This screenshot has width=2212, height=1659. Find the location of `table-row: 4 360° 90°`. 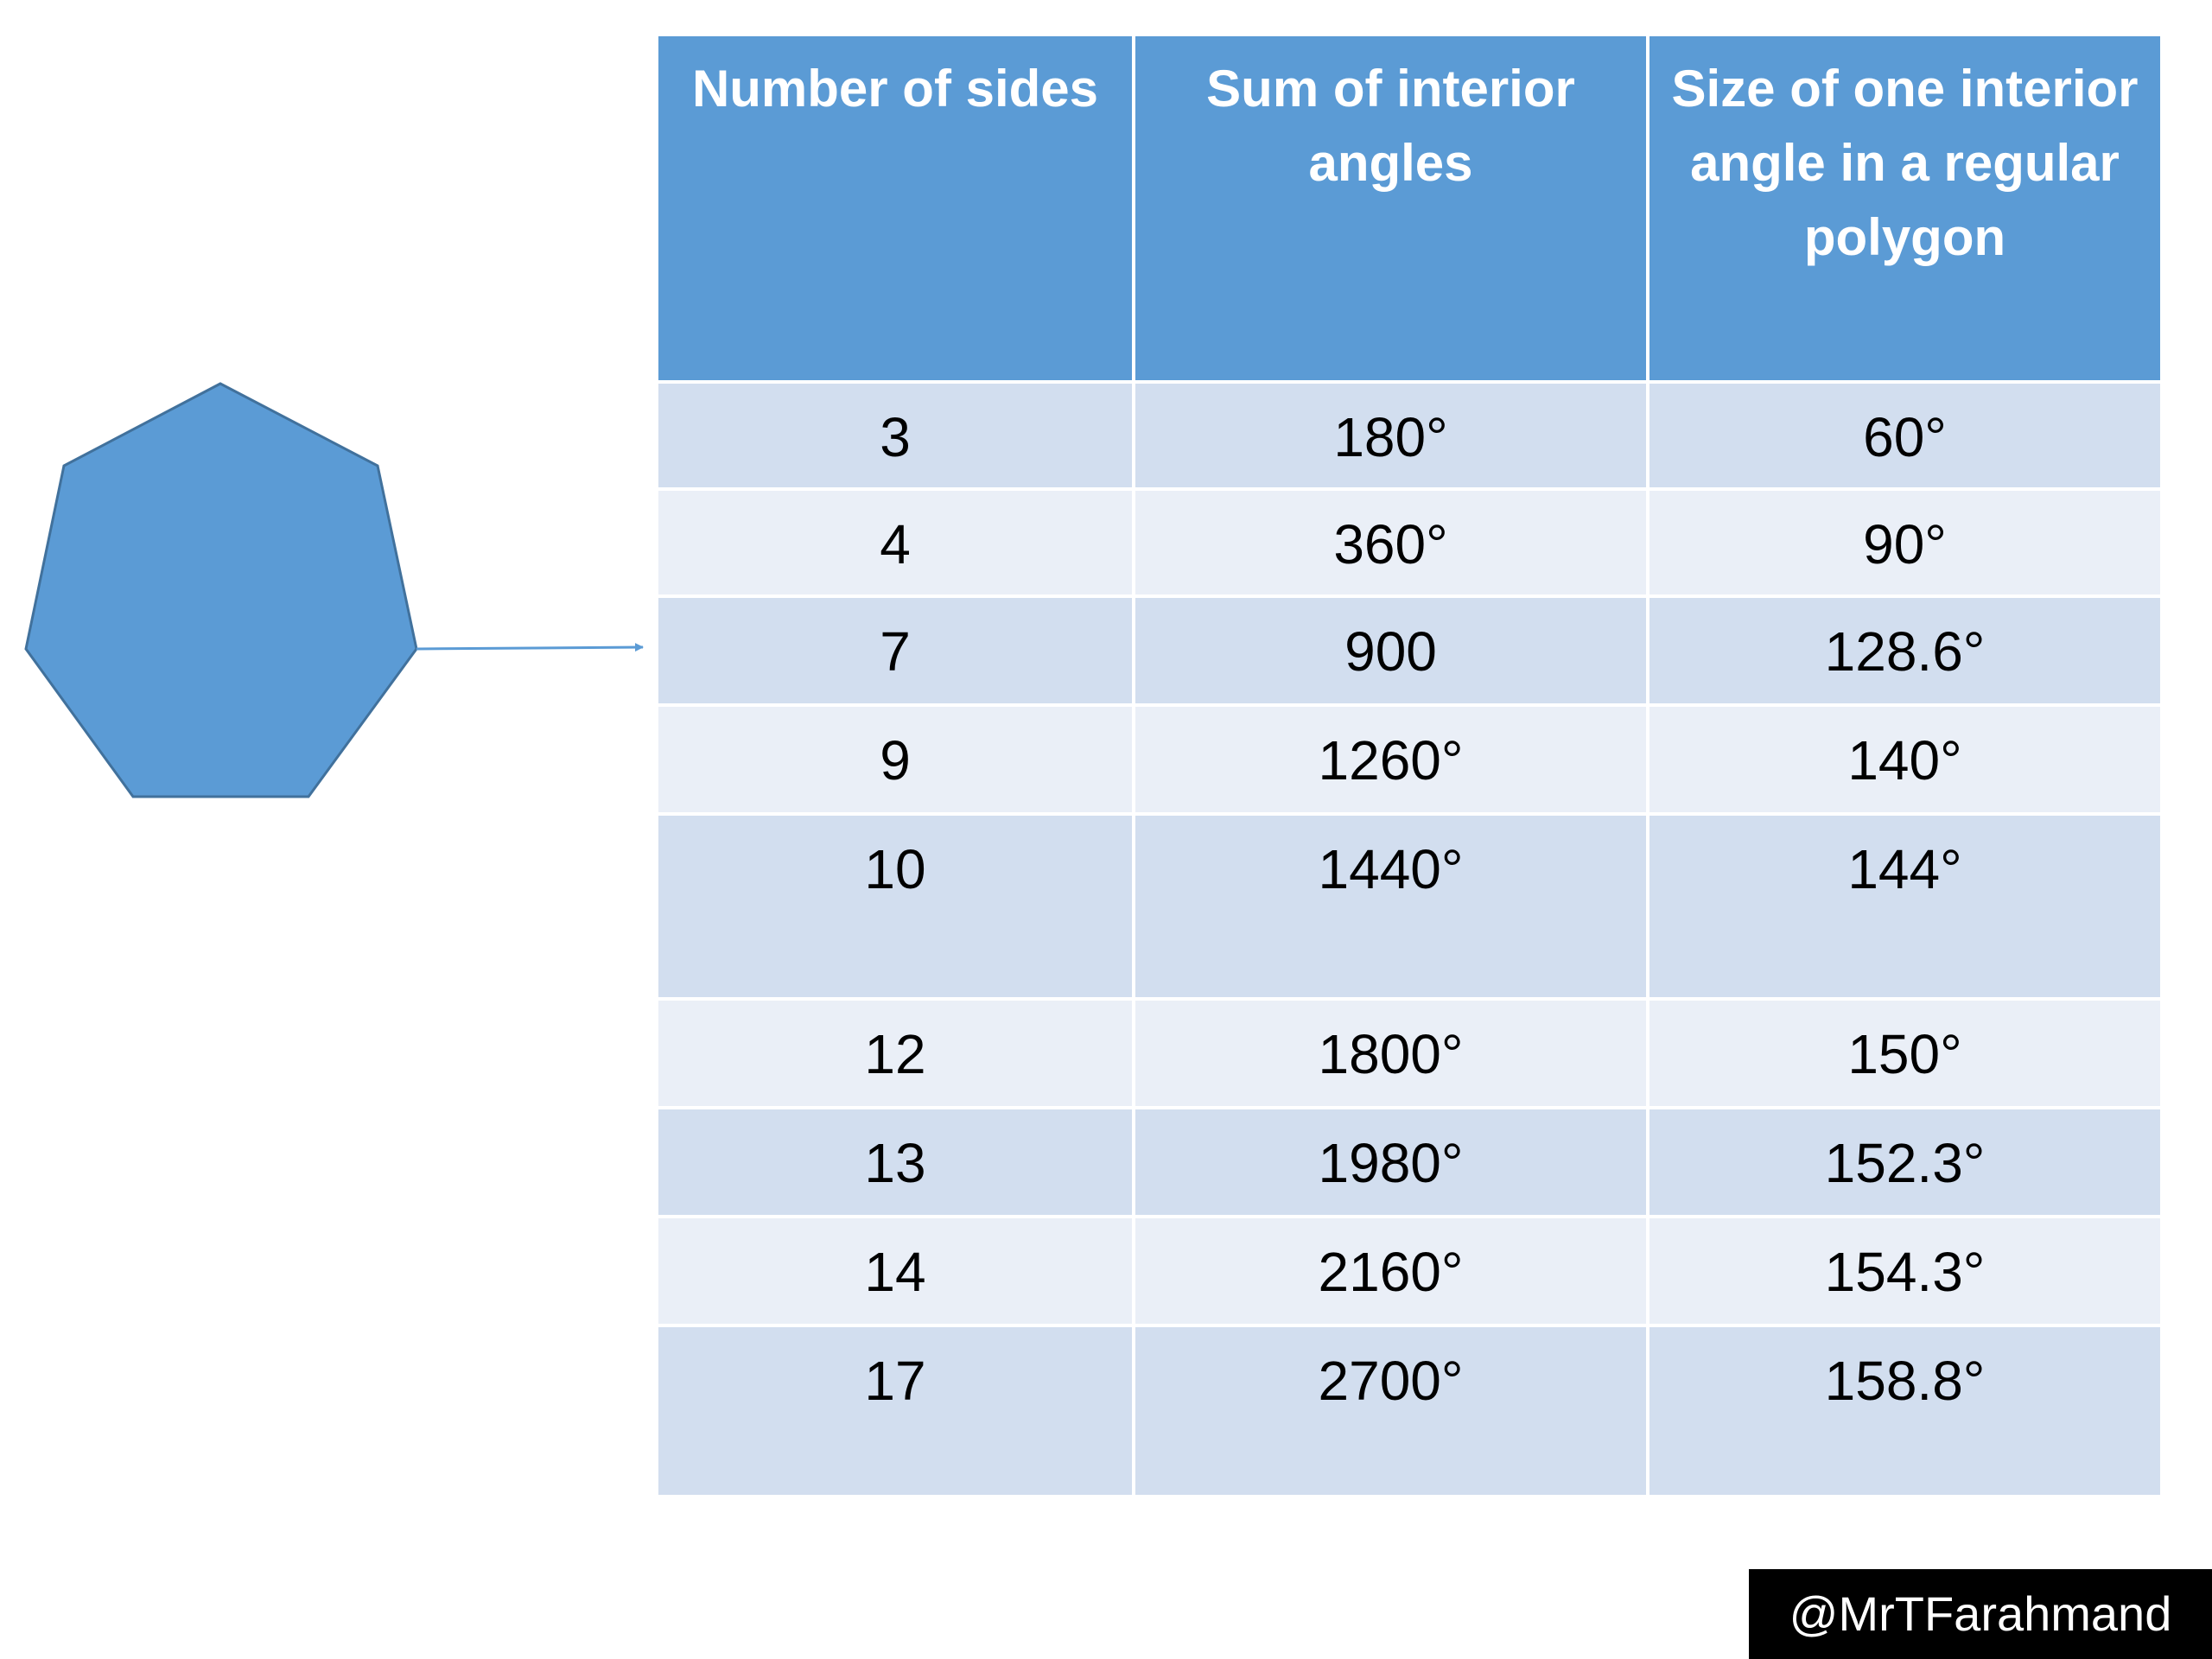

table-row: 4 360° 90° is located at coordinates (1409, 542).